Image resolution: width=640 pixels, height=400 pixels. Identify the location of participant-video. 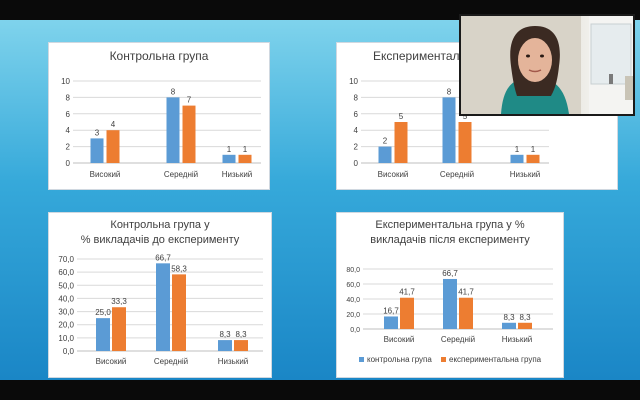
(547, 65).